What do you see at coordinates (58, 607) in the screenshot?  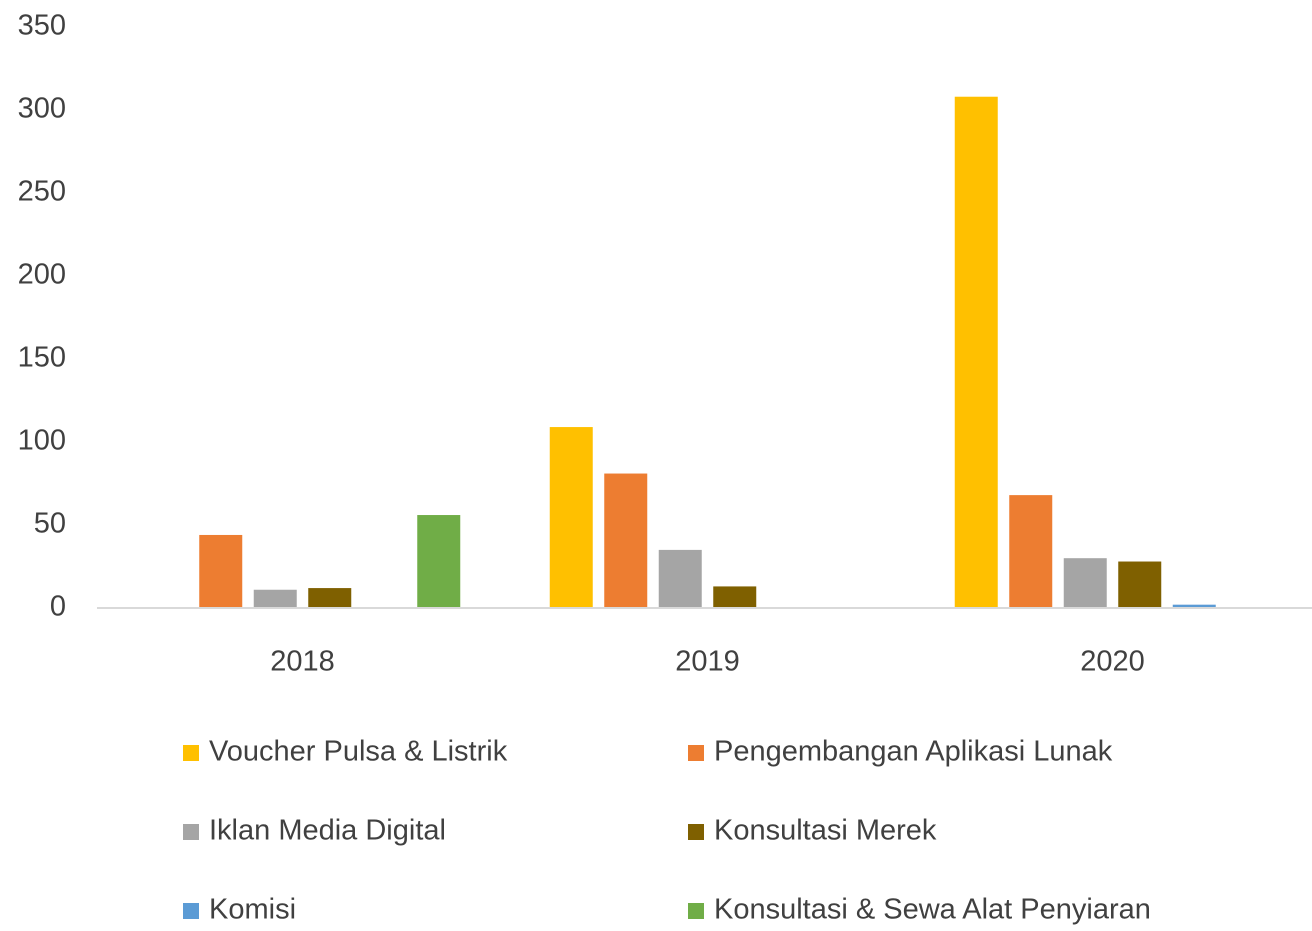 I see `y-tick-label: 0` at bounding box center [58, 607].